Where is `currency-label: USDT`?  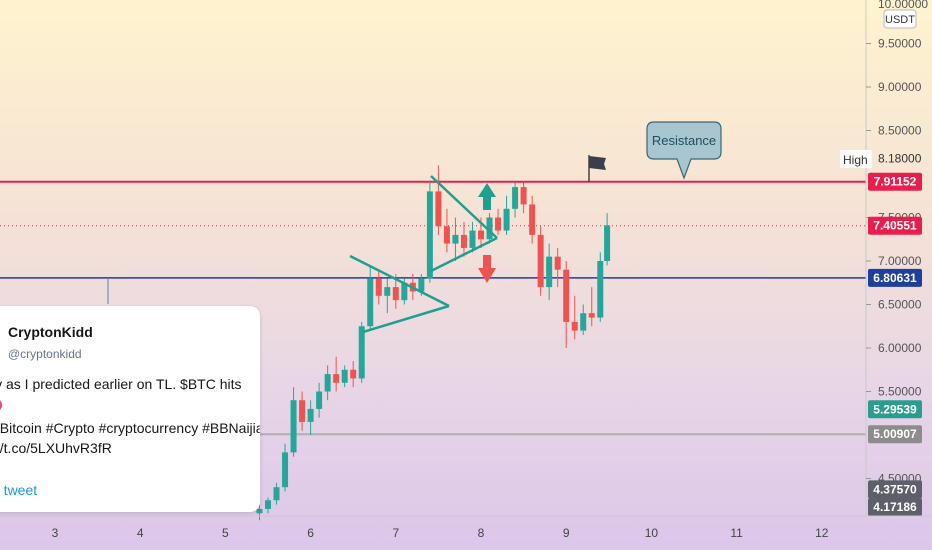 currency-label: USDT is located at coordinates (900, 19).